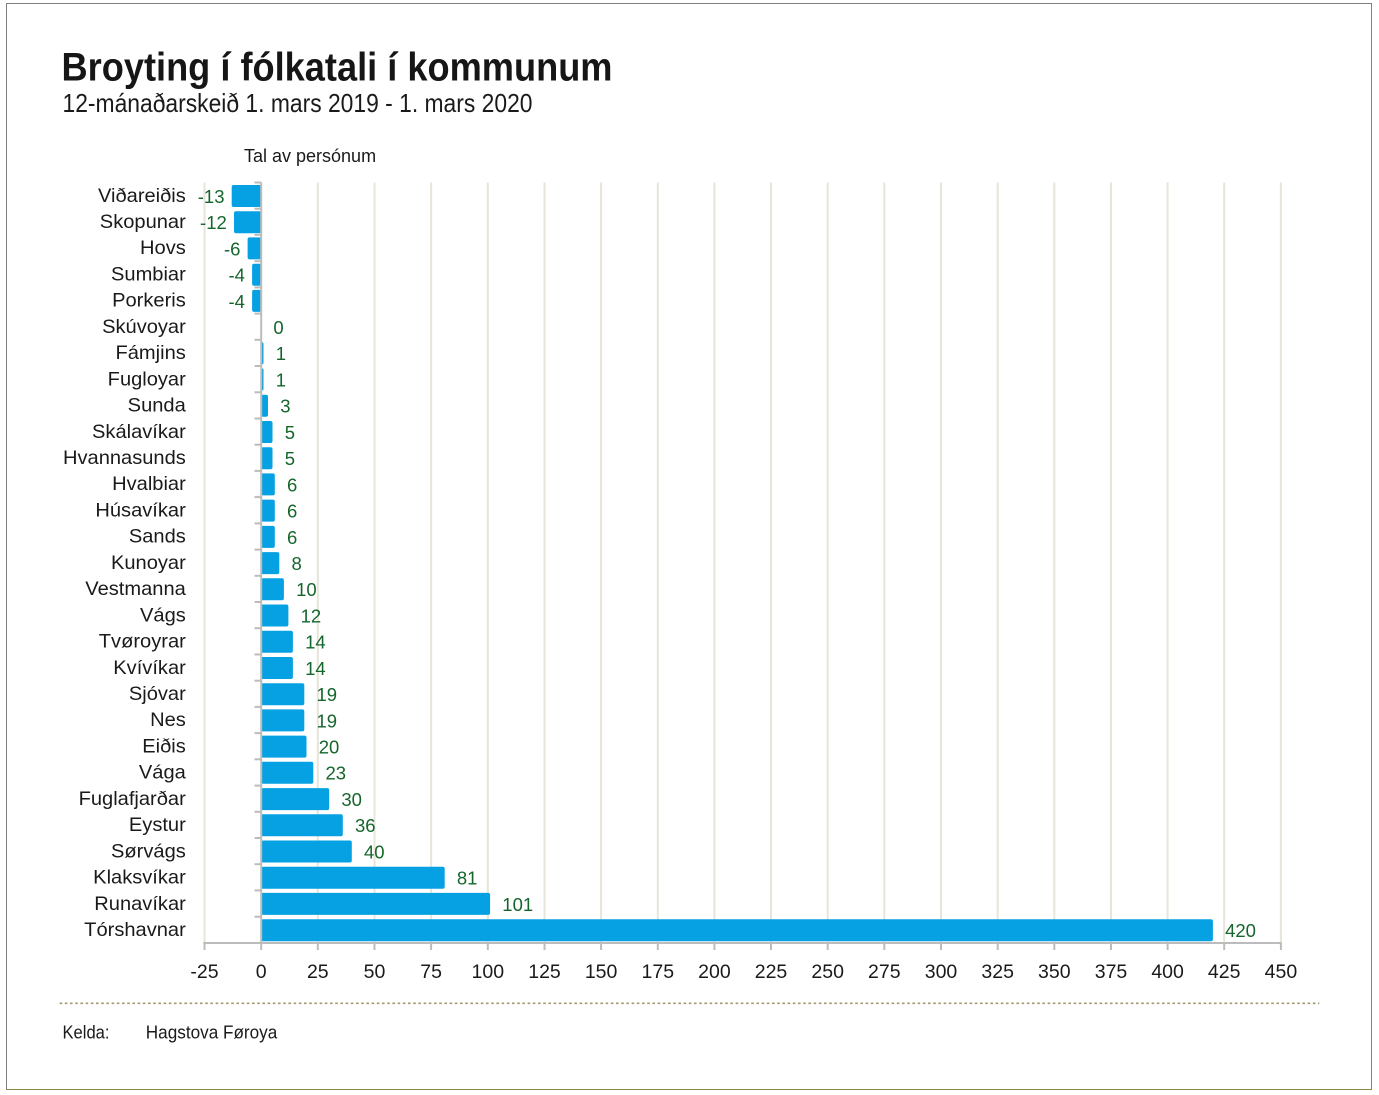  What do you see at coordinates (827, 972) in the screenshot?
I see `svg-text: 250` at bounding box center [827, 972].